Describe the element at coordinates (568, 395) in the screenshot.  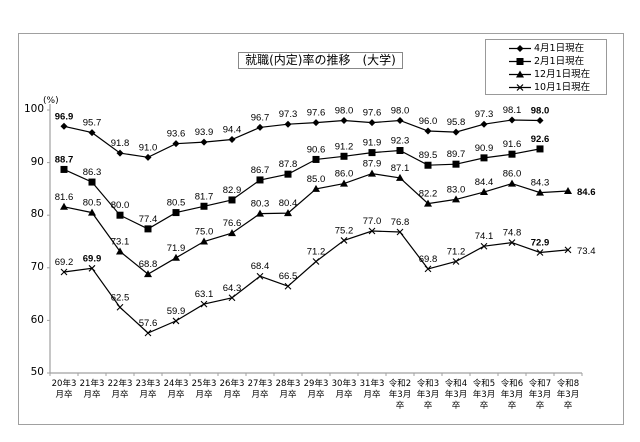
I see `x-tick-label: 令和8 年3月 卒` at that location.